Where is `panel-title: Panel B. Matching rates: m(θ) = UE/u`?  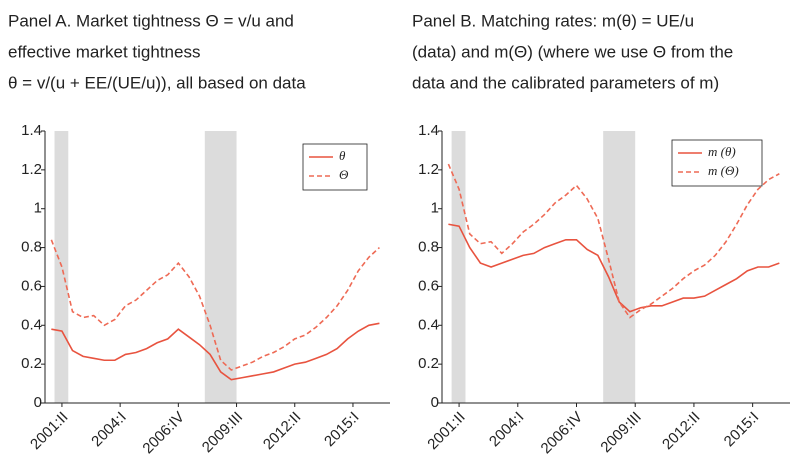 panel-title: Panel B. Matching rates: m(θ) = UE/u is located at coordinates (553, 20).